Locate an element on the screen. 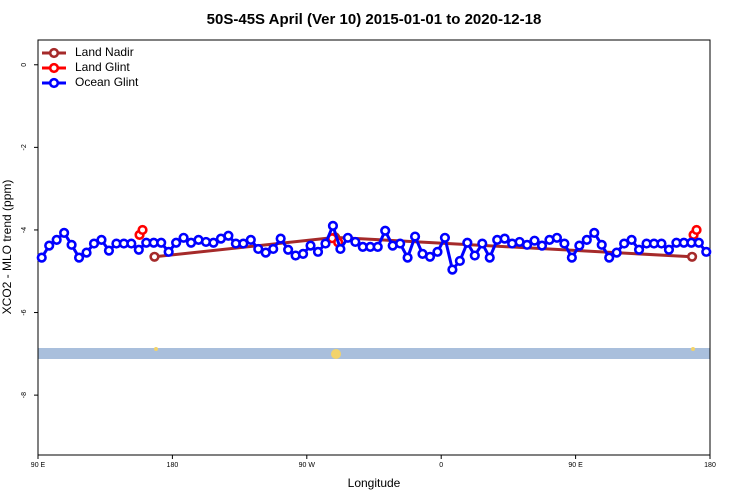 This screenshot has width=750, height=500. y-tick-label: -6 is located at coordinates (24, 312).